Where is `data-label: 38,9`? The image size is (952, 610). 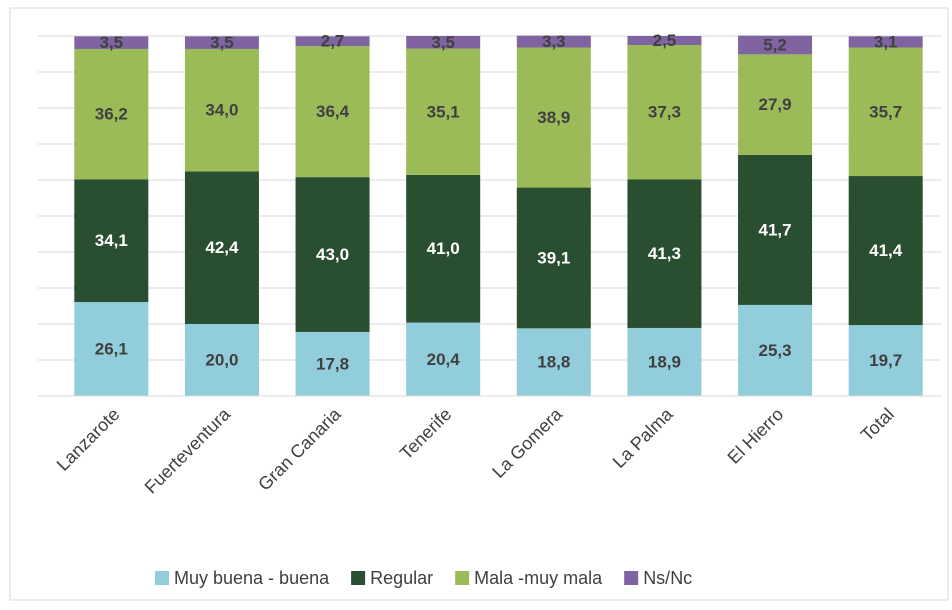 data-label: 38,9 is located at coordinates (553, 117).